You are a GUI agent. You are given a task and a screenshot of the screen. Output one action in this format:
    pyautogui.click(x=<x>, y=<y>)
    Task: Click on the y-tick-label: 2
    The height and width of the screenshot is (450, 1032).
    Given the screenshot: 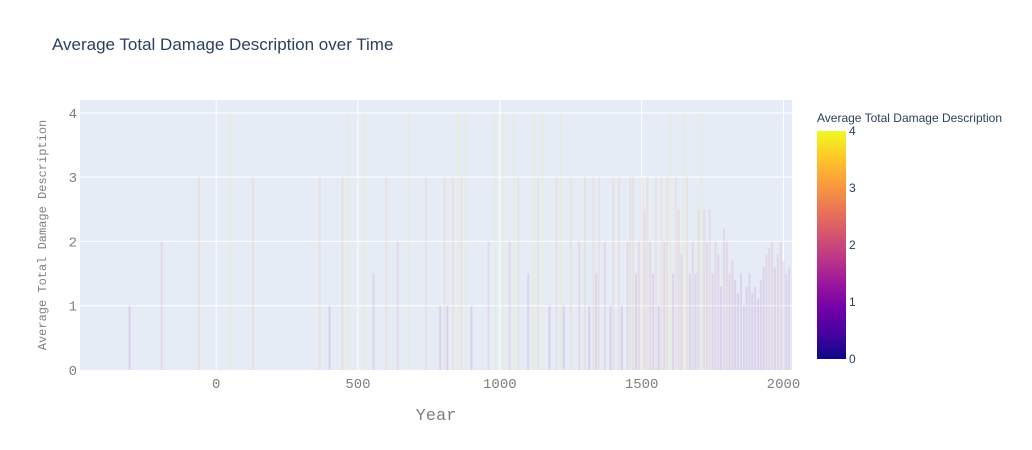 What is the action you would take?
    pyautogui.click(x=73, y=243)
    